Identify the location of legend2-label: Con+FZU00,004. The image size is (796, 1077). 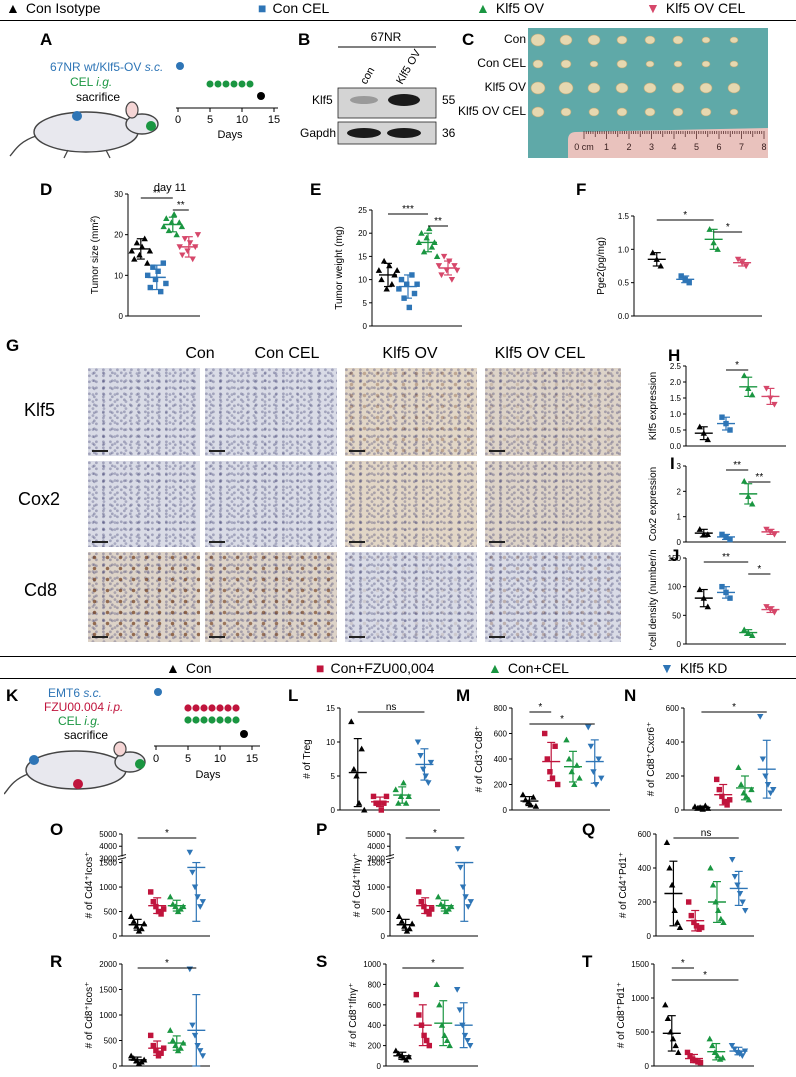
(382, 668).